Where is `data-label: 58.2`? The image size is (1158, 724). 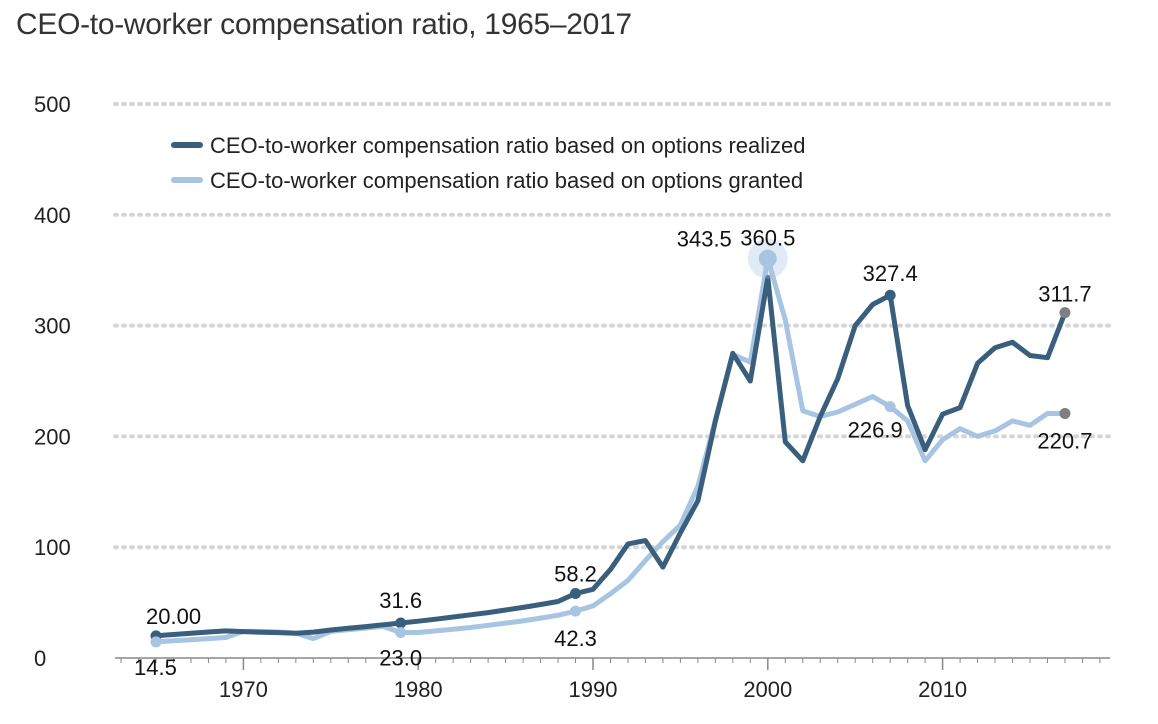
data-label: 58.2 is located at coordinates (575, 574).